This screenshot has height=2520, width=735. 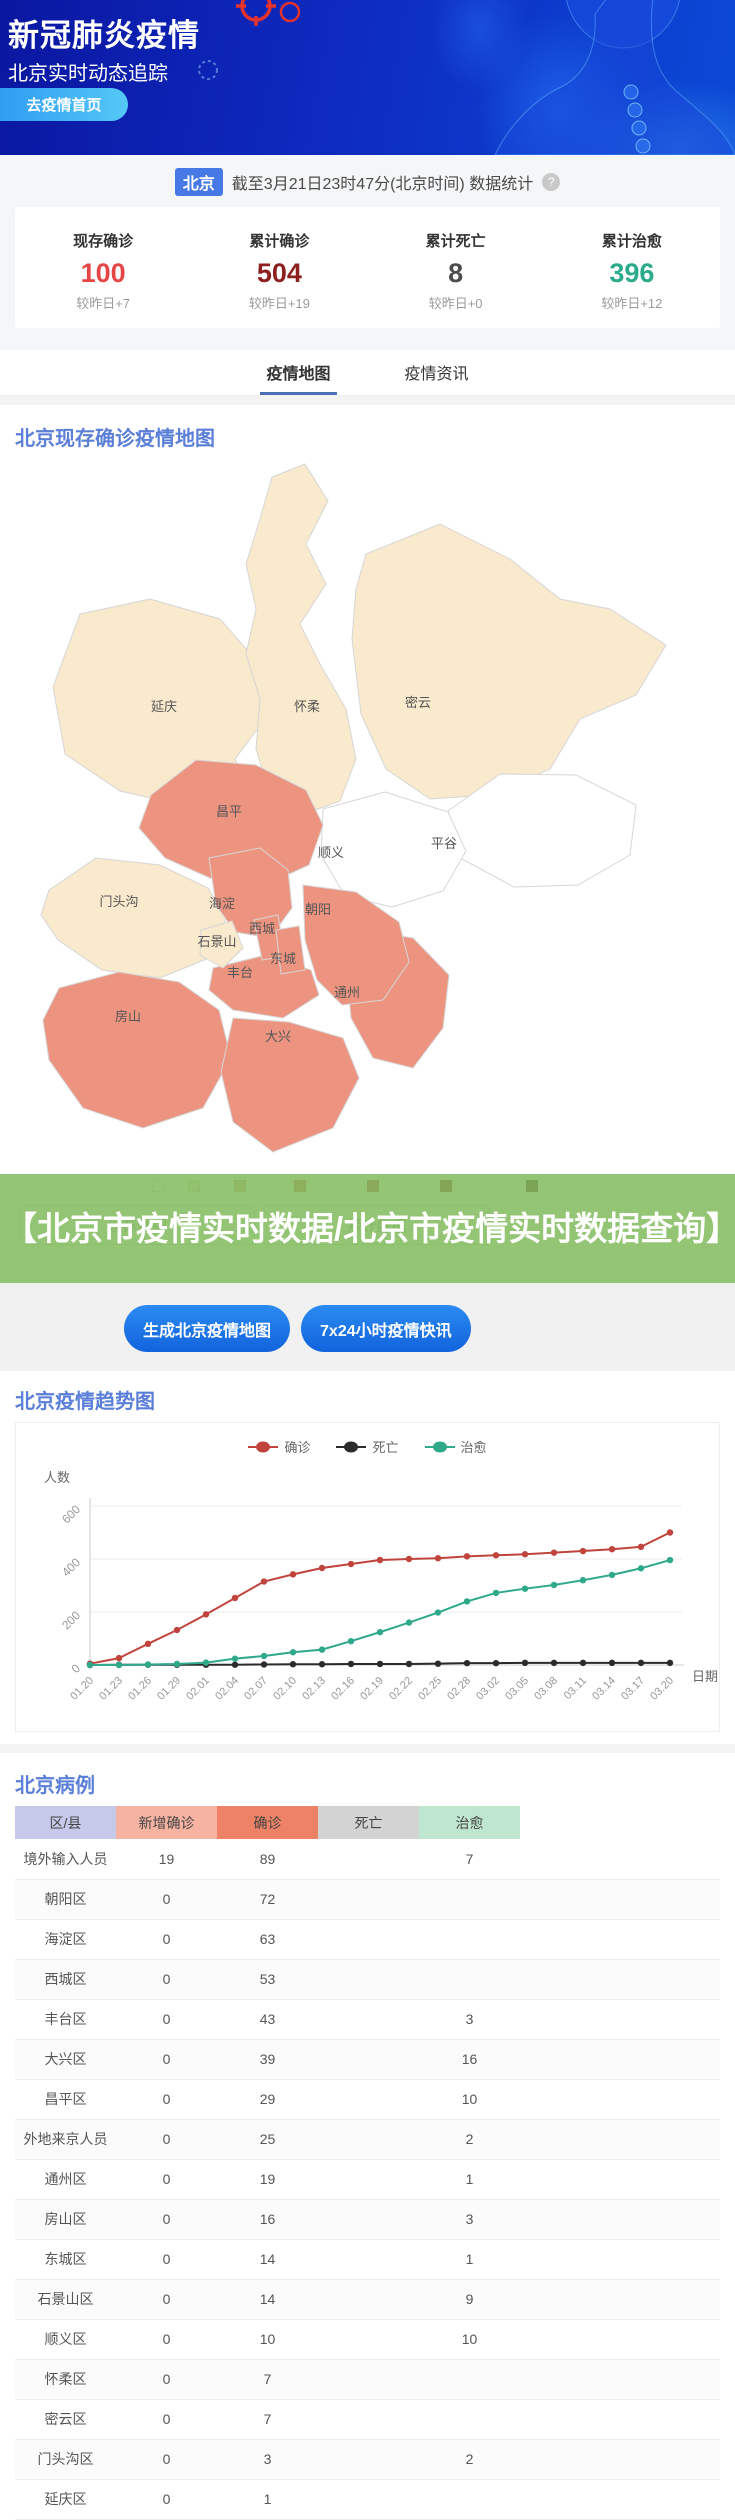 I want to click on go-epidemic-home-button: 去疫情首页, so click(x=64, y=104).